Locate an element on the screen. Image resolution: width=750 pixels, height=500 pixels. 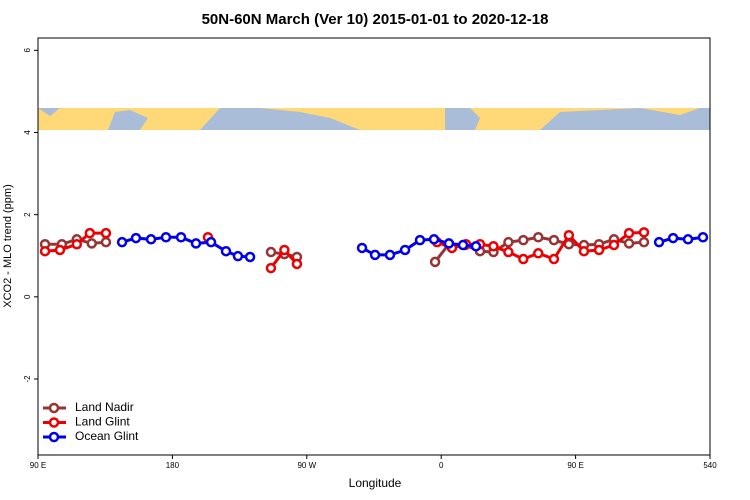
x-tick-label: 180 is located at coordinates (173, 465).